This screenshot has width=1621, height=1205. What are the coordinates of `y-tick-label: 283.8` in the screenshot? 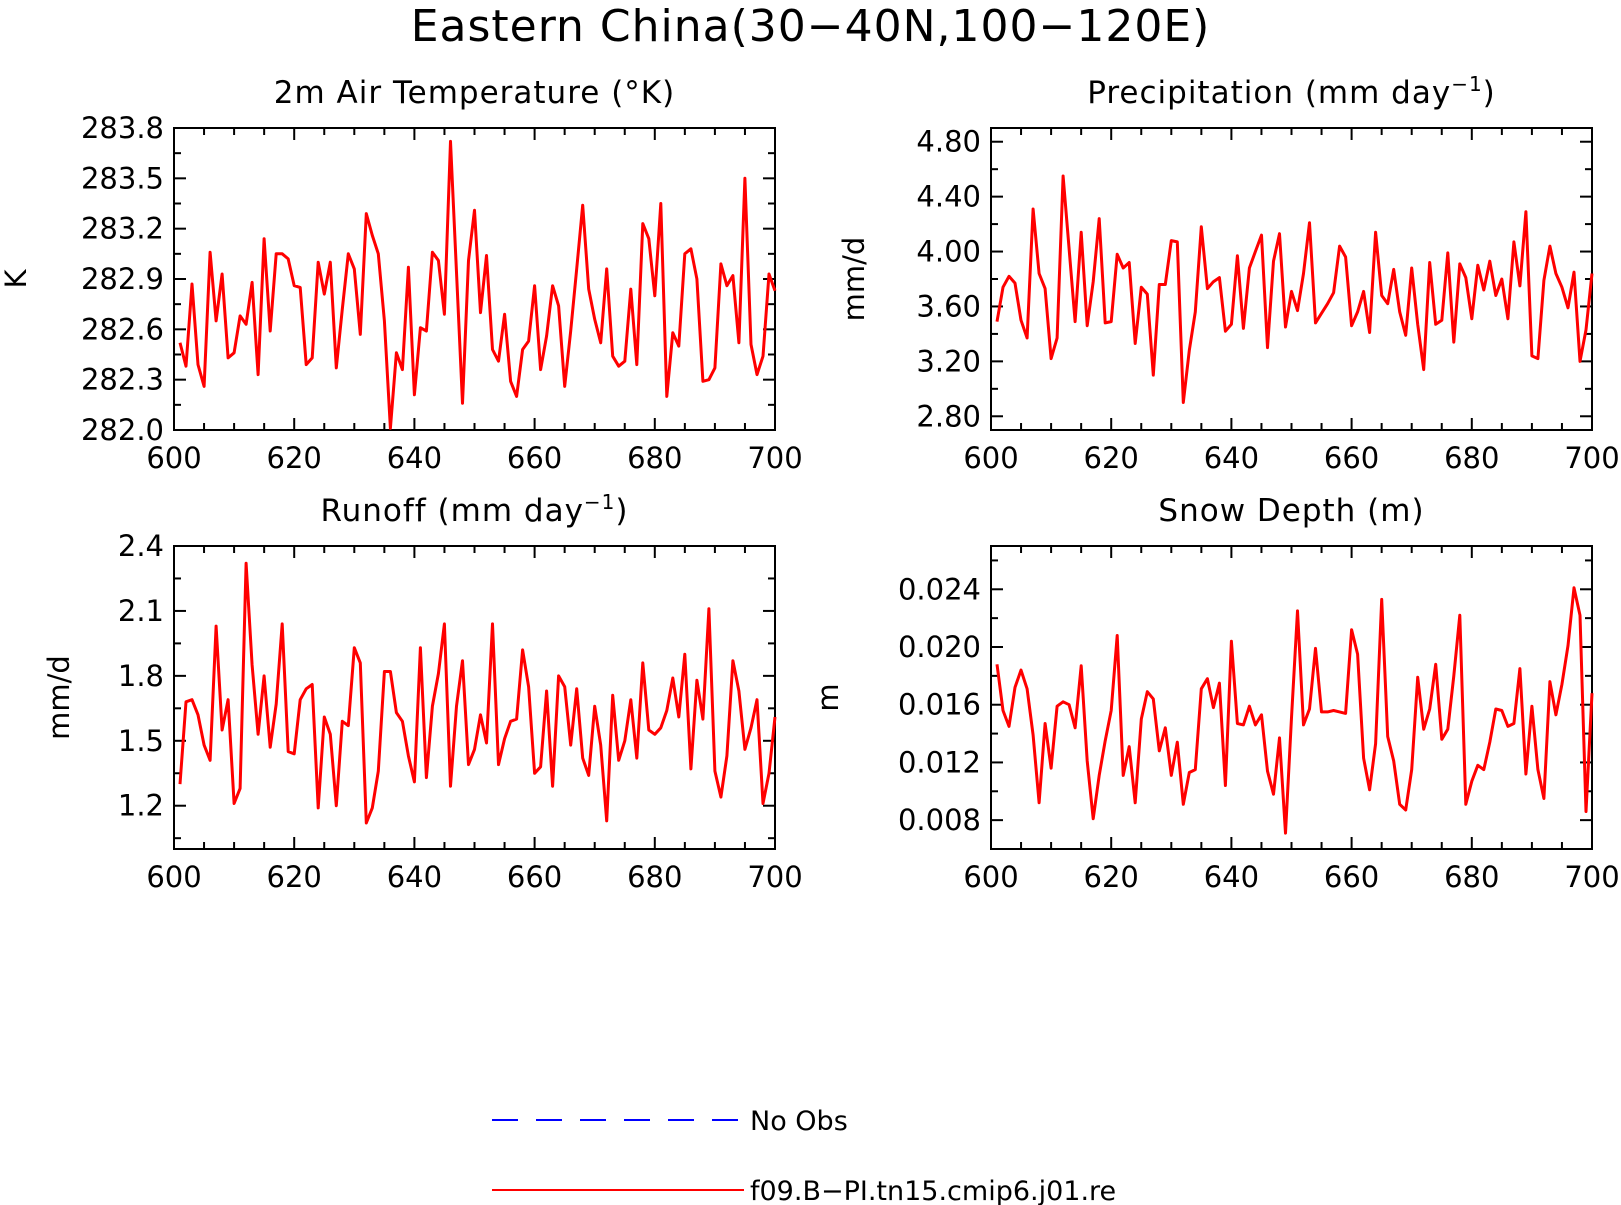 It's located at (122, 128).